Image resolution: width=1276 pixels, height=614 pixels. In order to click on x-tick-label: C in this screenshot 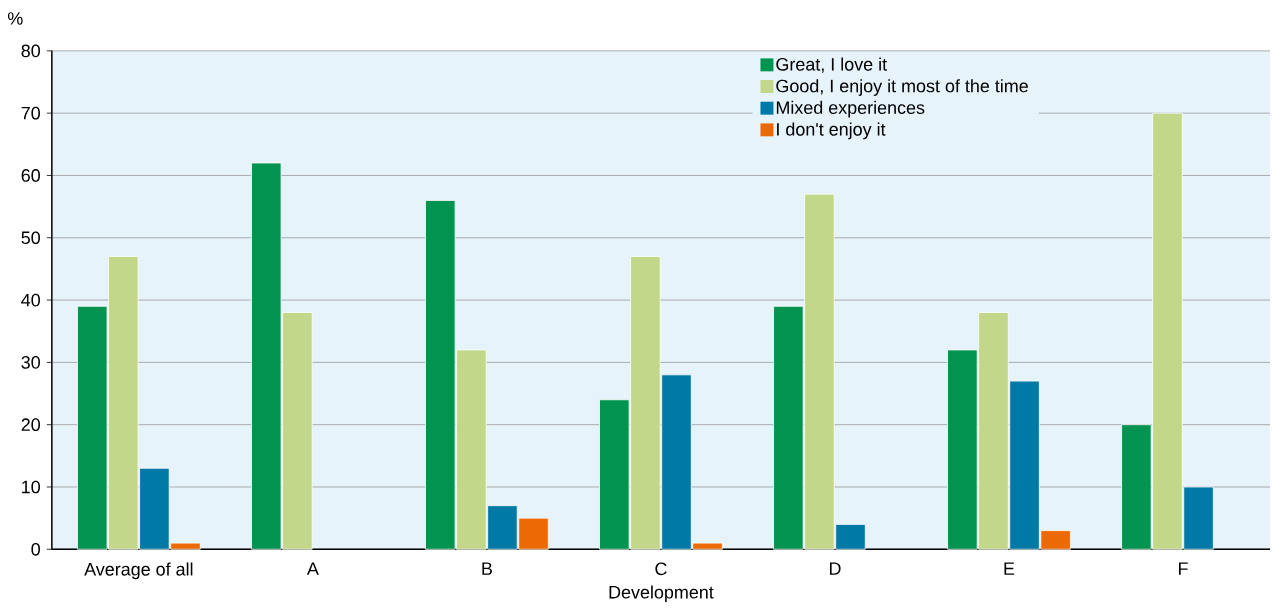, I will do `click(661, 569)`.